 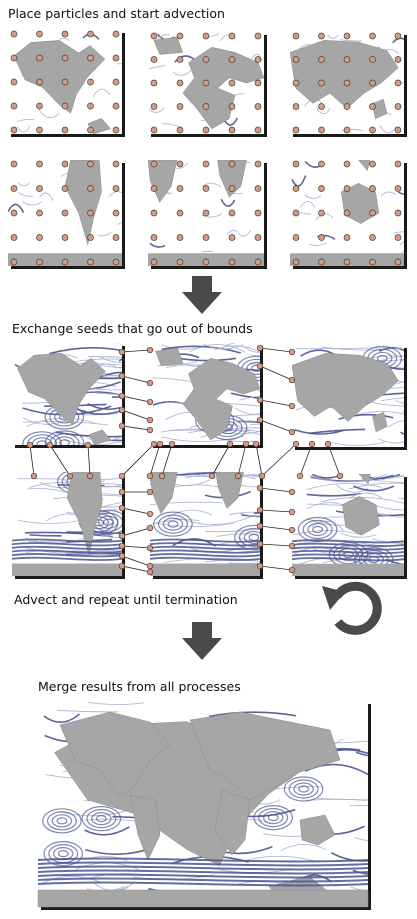 I want to click on loop-arrow-icon, so click(x=352, y=608).